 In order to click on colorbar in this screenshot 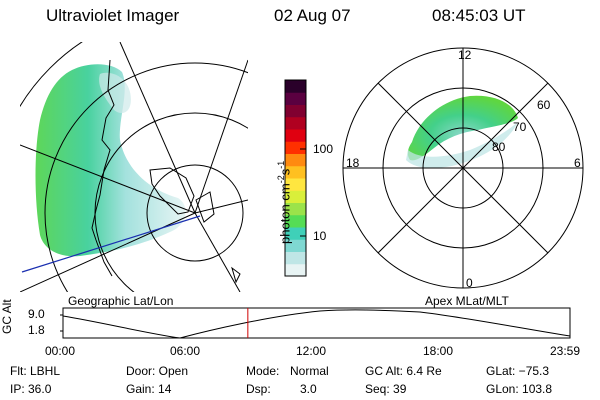, I will do `click(295, 178)`.